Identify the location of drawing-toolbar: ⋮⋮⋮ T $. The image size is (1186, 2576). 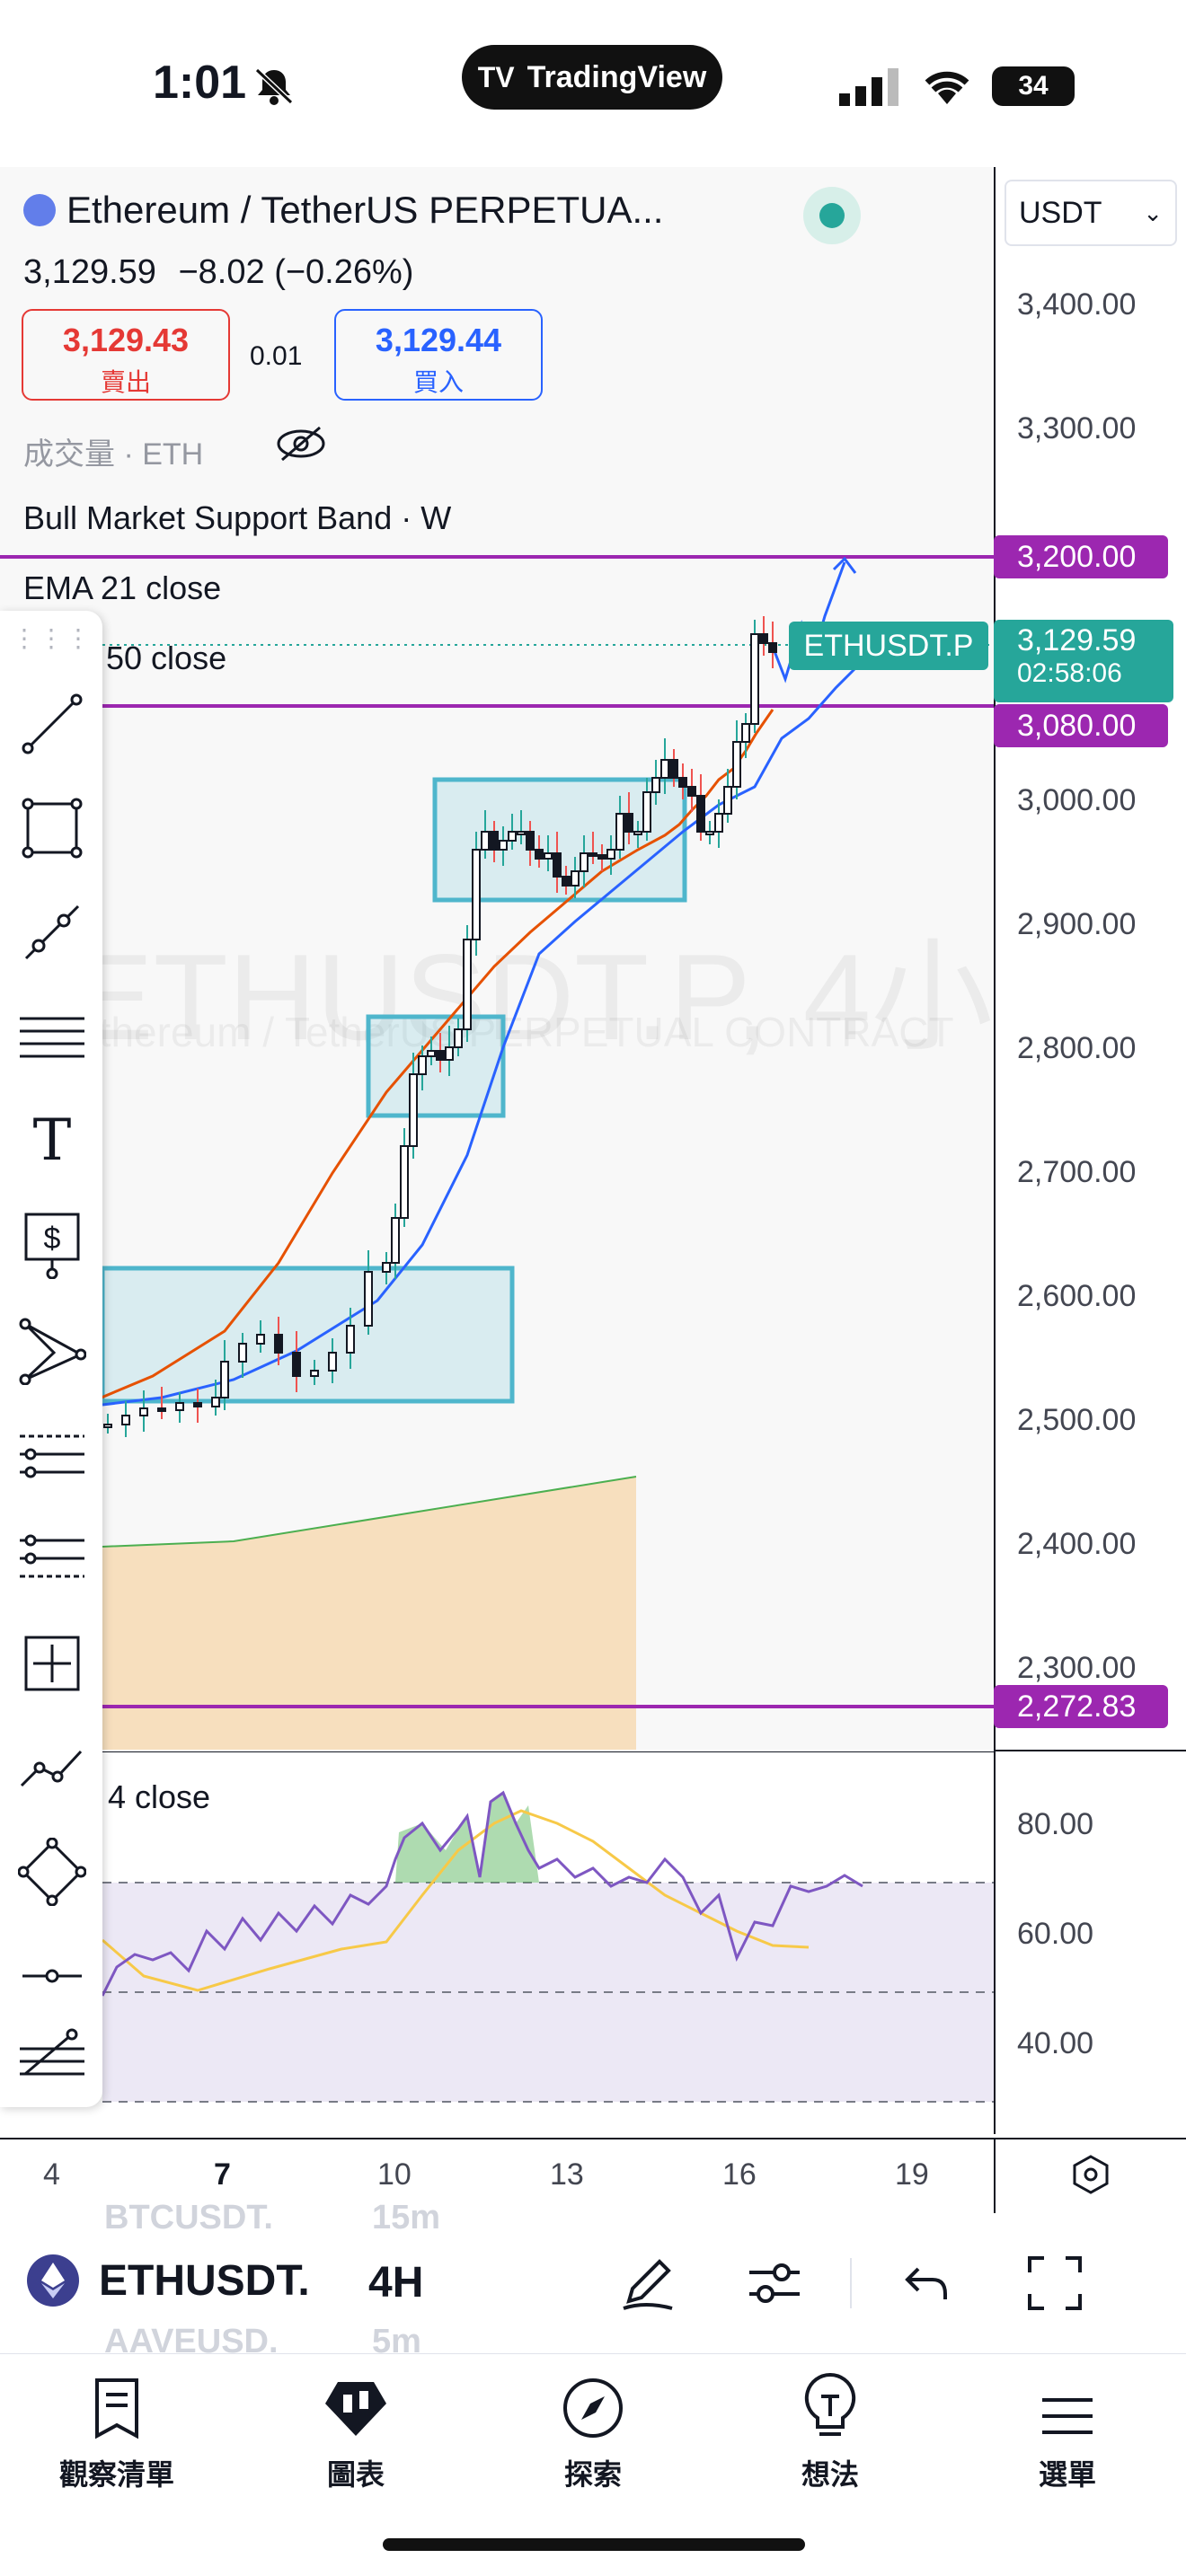
(51, 1359).